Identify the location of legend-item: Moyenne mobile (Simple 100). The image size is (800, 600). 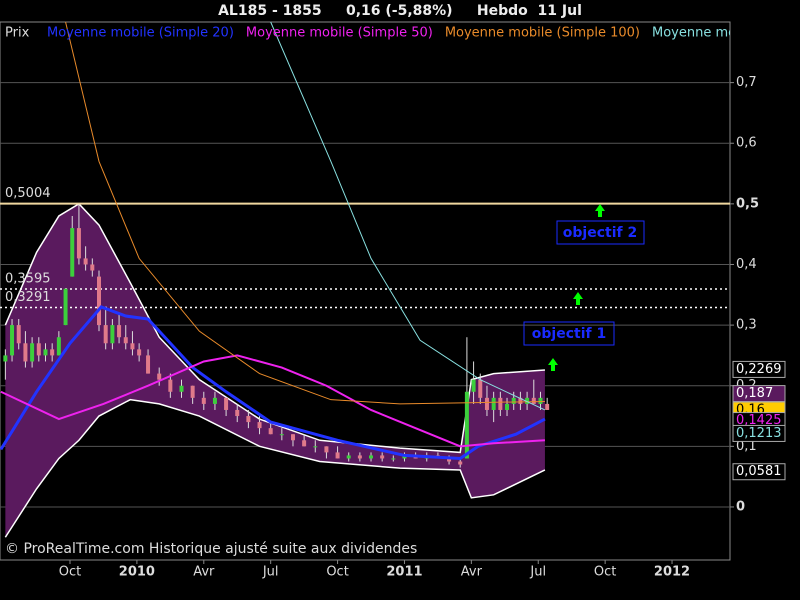
(542, 33).